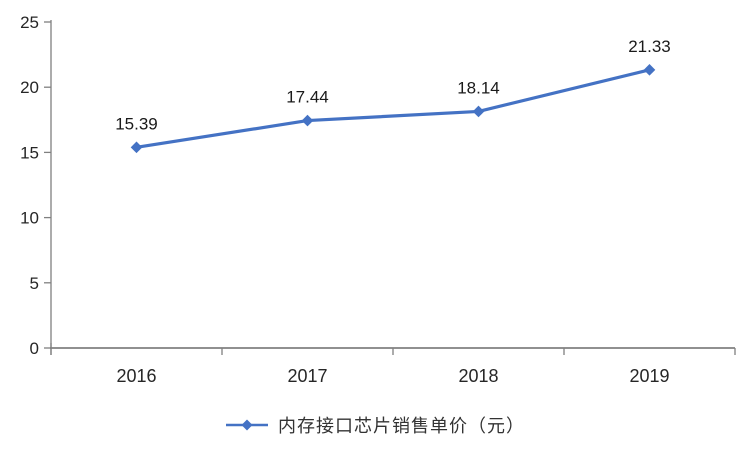 The image size is (750, 450). I want to click on x-category-label: 2017, so click(307, 376).